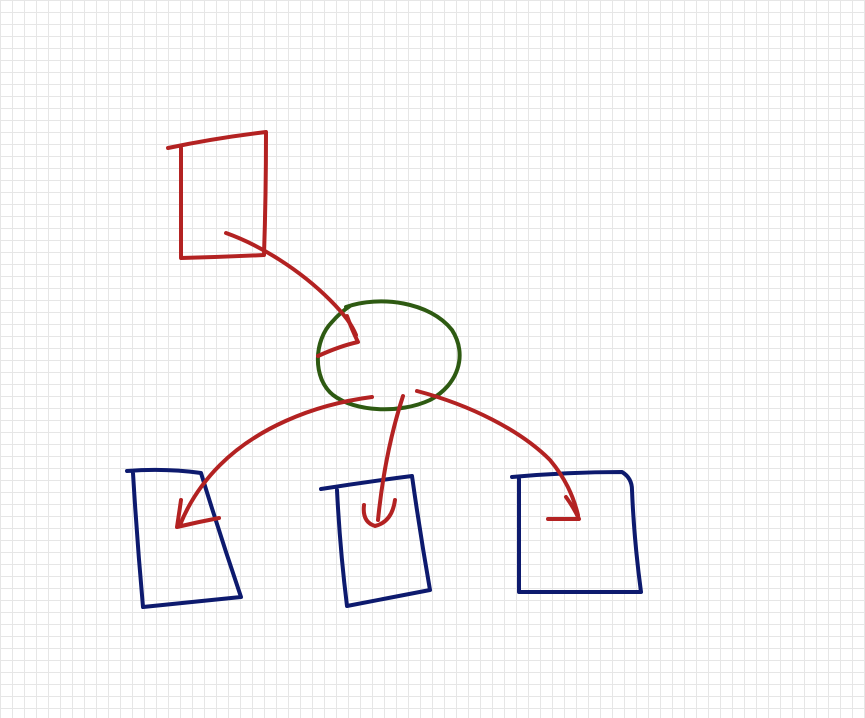 Image resolution: width=865 pixels, height=718 pixels. Describe the element at coordinates (198, 513) in the screenshot. I see `arrow-head-circle-to-left` at that location.